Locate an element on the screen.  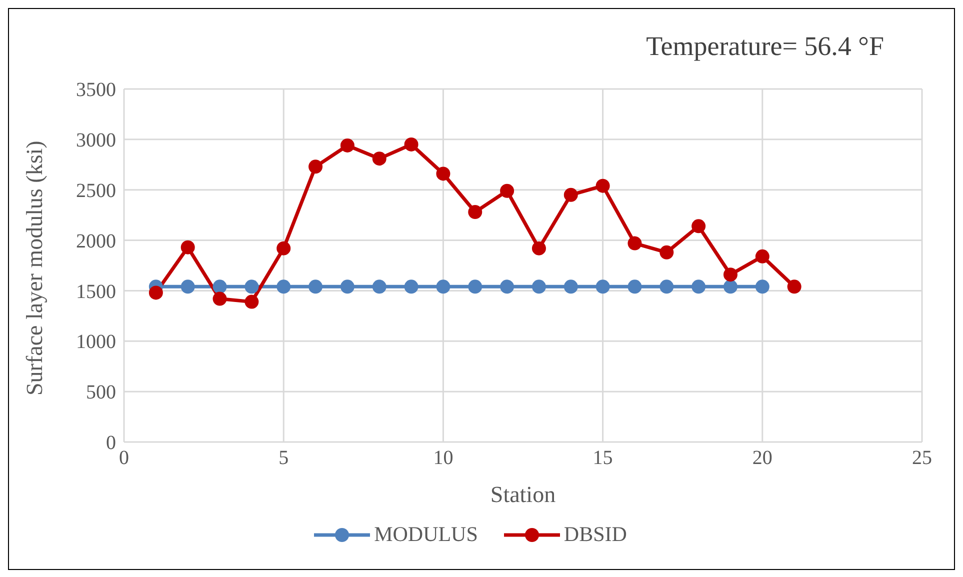
y-tick-label: 3500 is located at coordinates (96, 90).